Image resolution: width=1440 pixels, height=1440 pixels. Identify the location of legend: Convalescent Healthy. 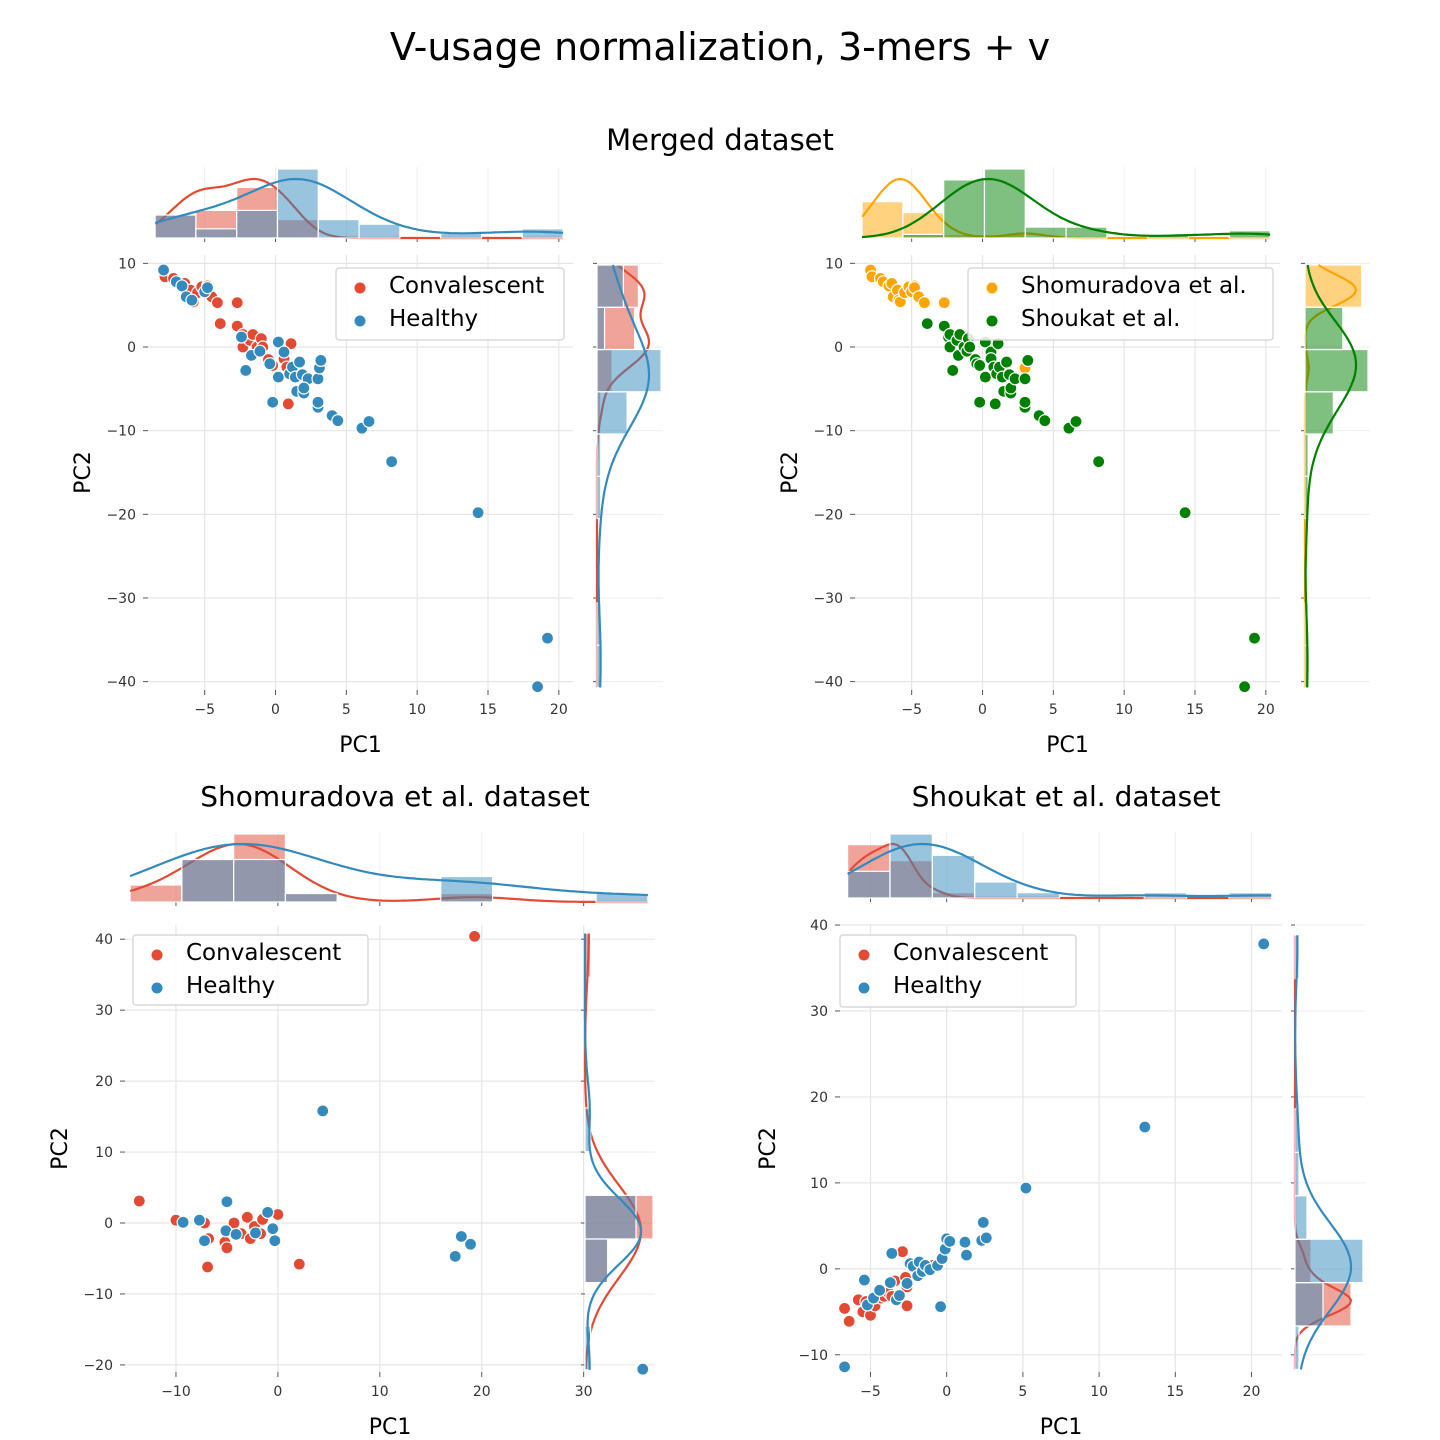
(250, 970).